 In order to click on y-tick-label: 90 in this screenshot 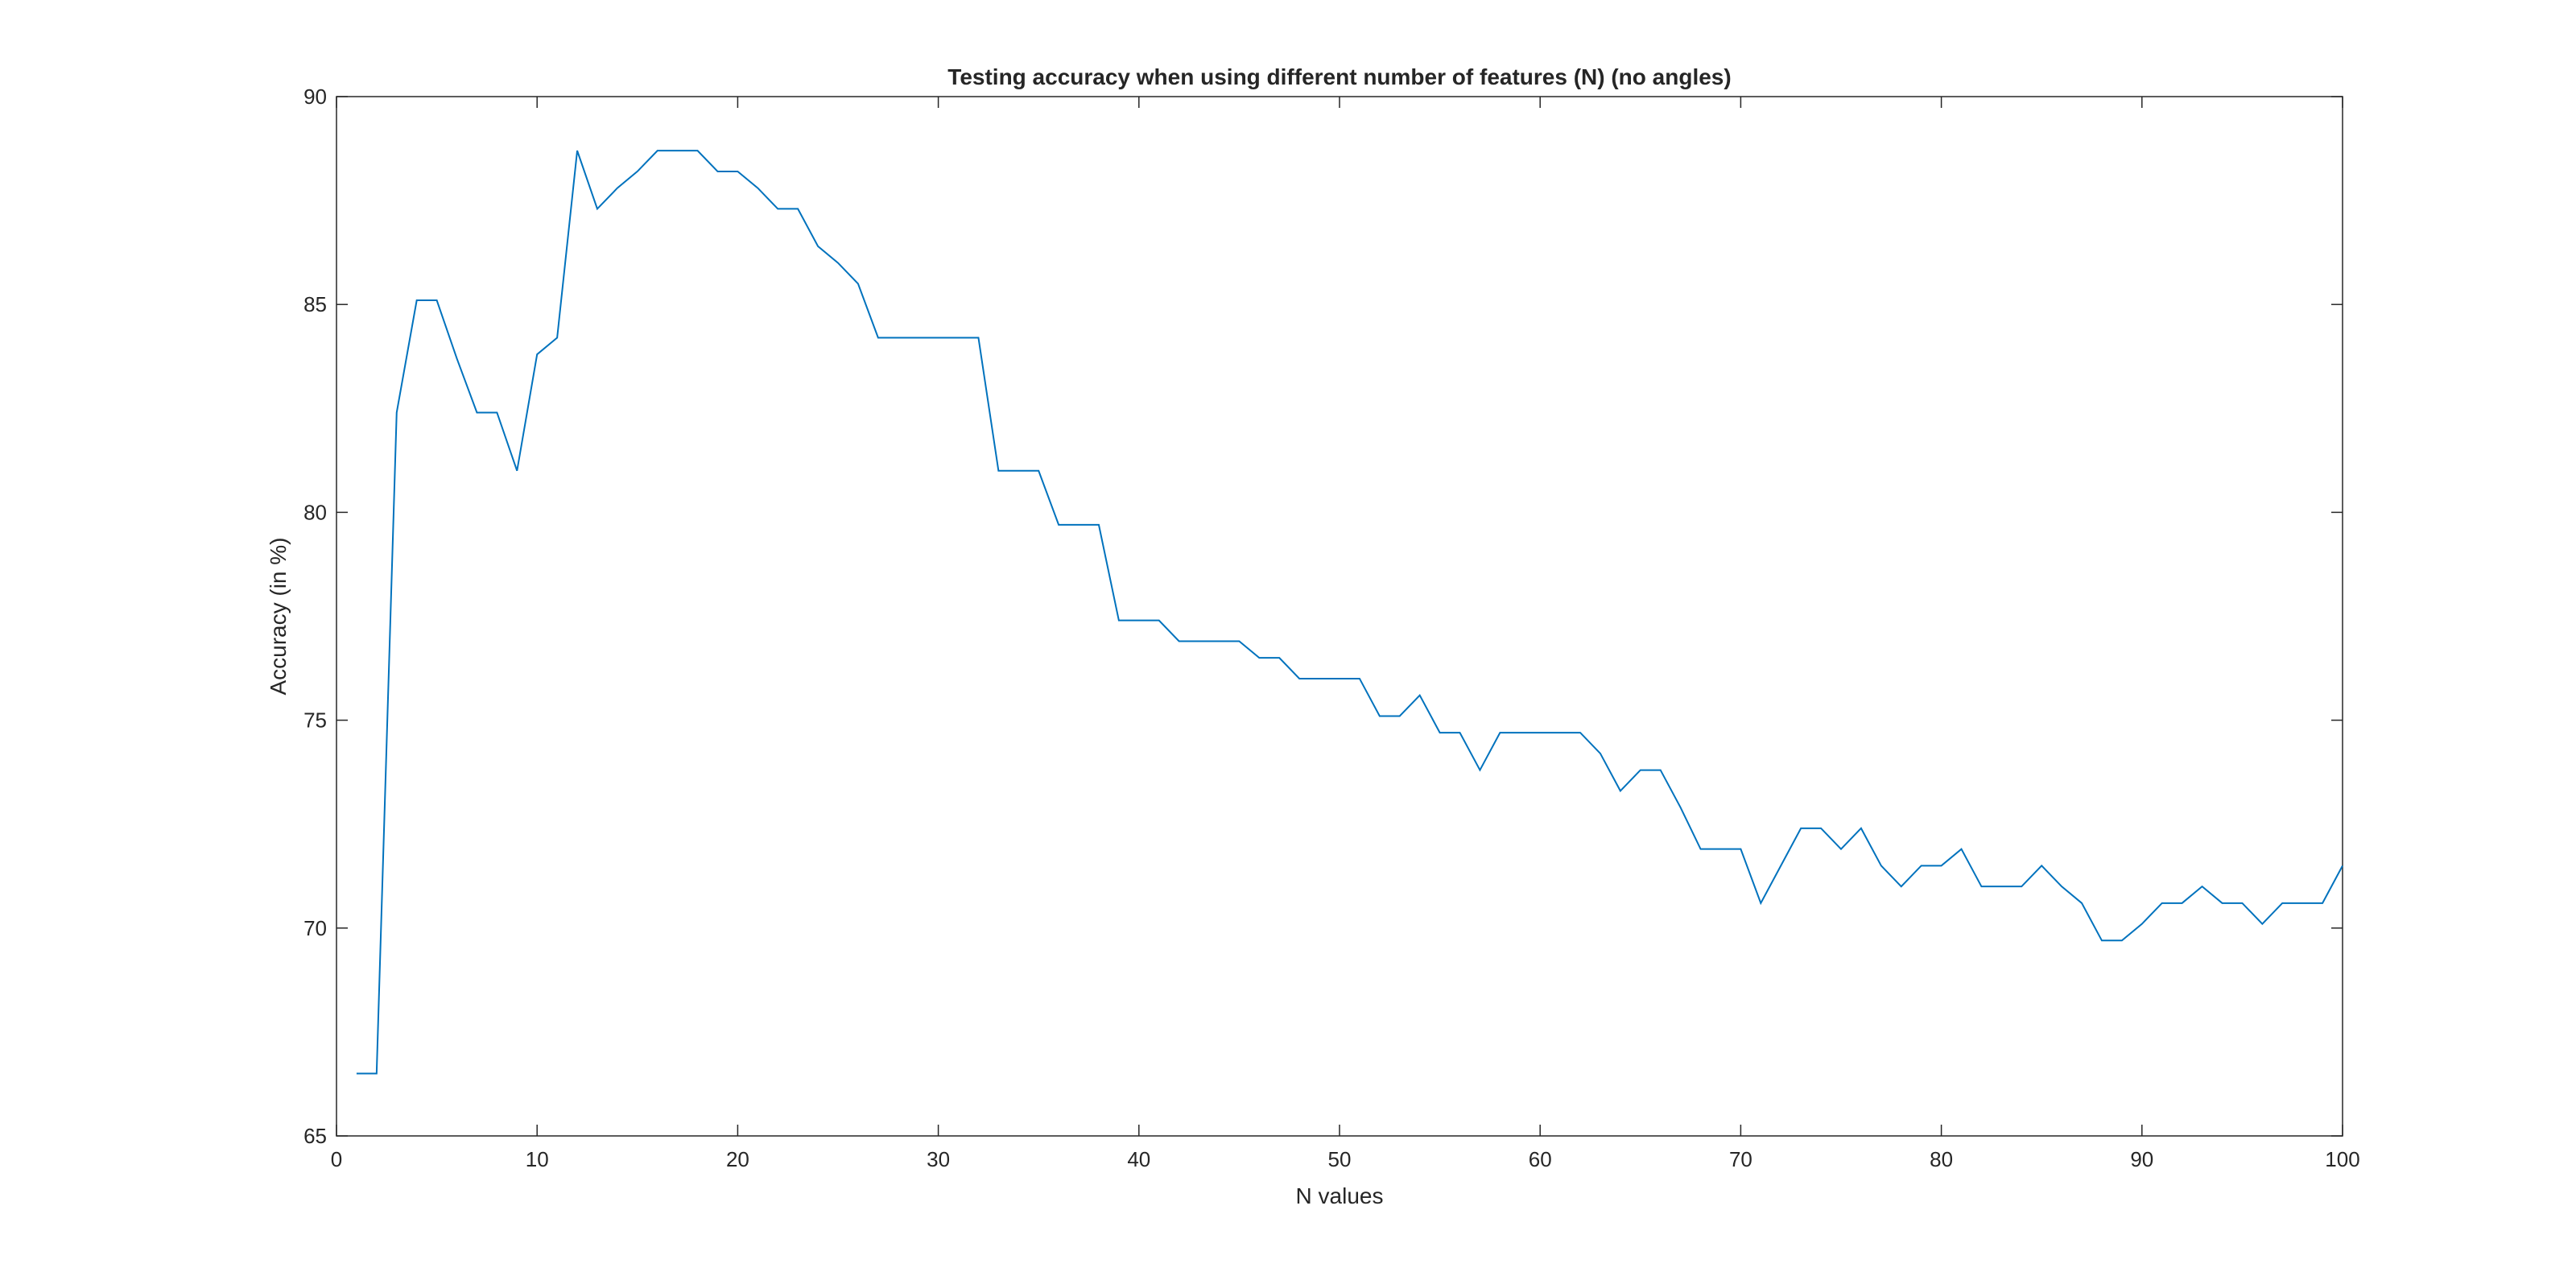, I will do `click(315, 97)`.